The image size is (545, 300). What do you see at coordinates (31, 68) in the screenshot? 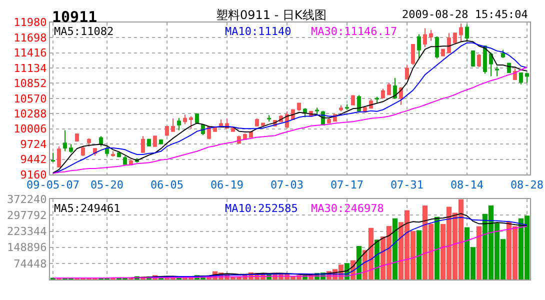
I see `y-tick-label: 11134` at bounding box center [31, 68].